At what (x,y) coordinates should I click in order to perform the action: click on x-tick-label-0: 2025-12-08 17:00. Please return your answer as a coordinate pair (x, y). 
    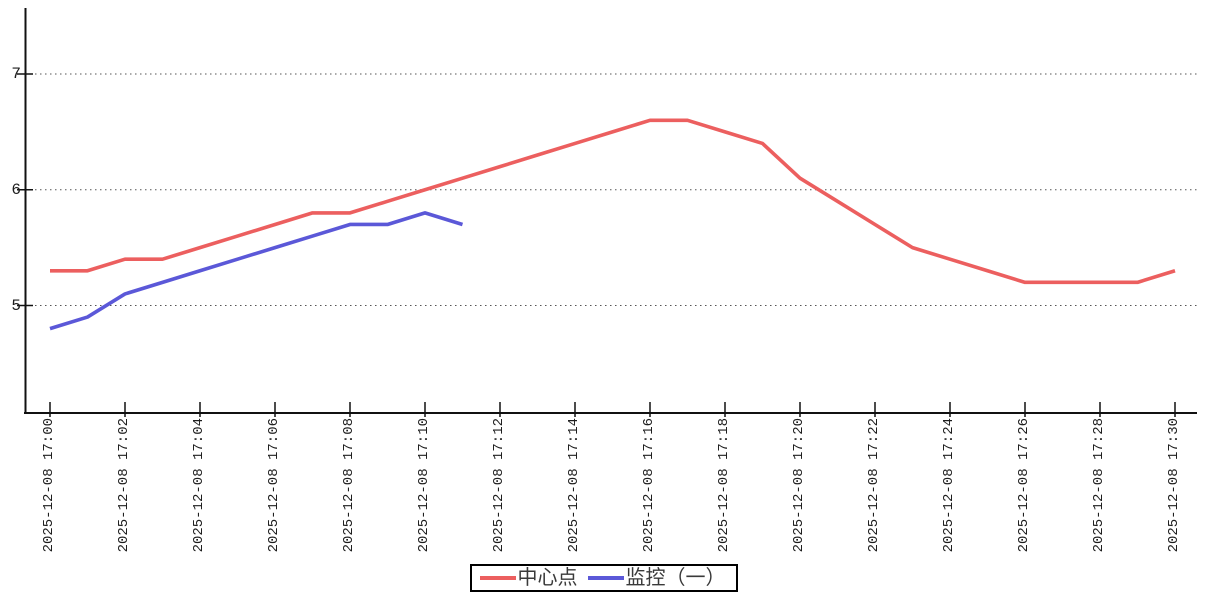
    Looking at the image, I should click on (49, 485).